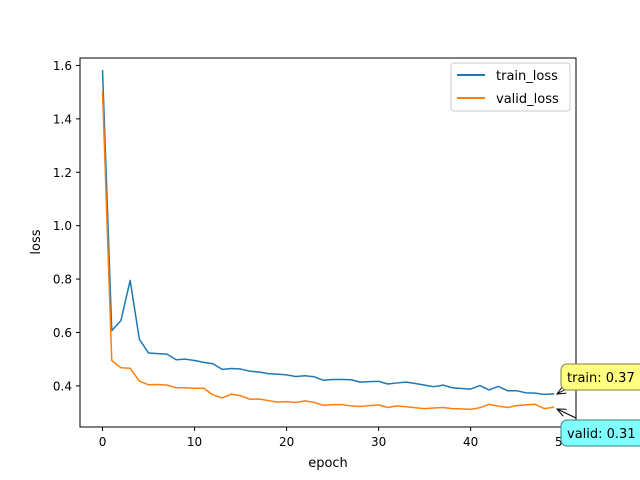 This screenshot has height=480, width=640. What do you see at coordinates (62, 333) in the screenshot?
I see `y-tick-label: 0.6` at bounding box center [62, 333].